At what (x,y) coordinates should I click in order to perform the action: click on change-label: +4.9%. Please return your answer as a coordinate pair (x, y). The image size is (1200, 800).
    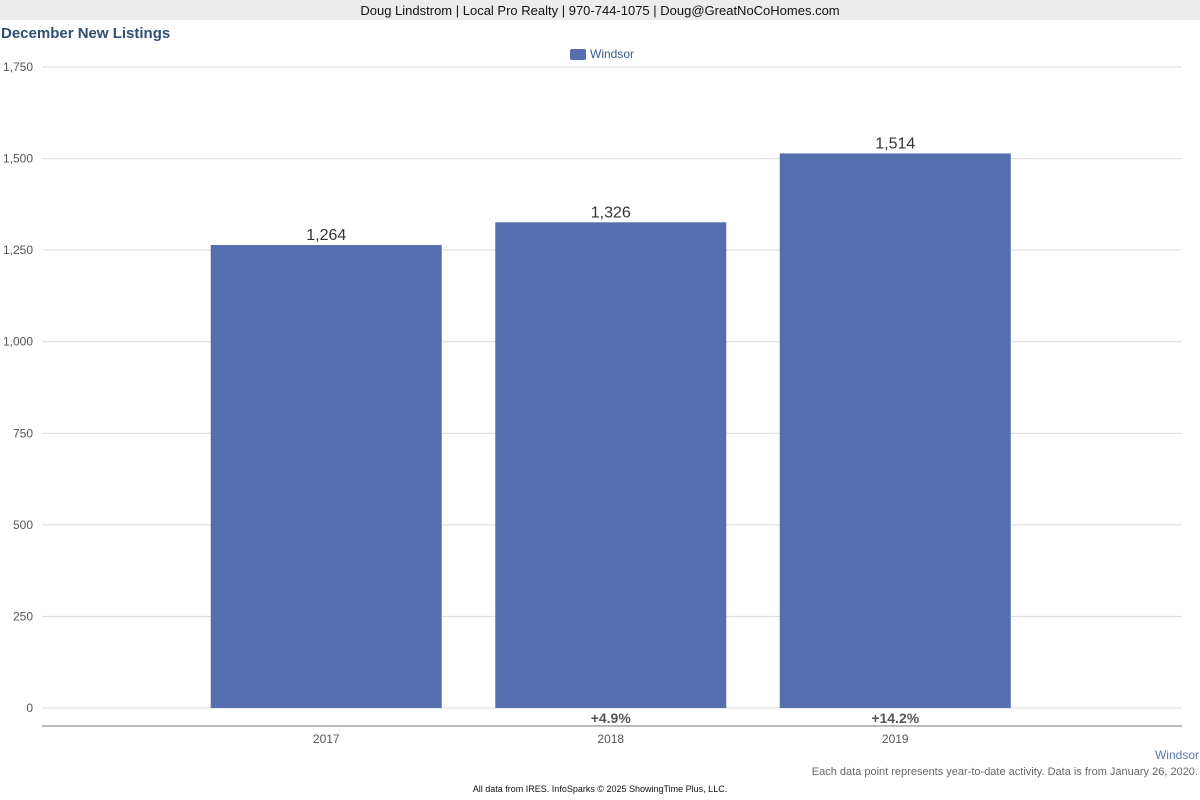
    Looking at the image, I should click on (611, 718).